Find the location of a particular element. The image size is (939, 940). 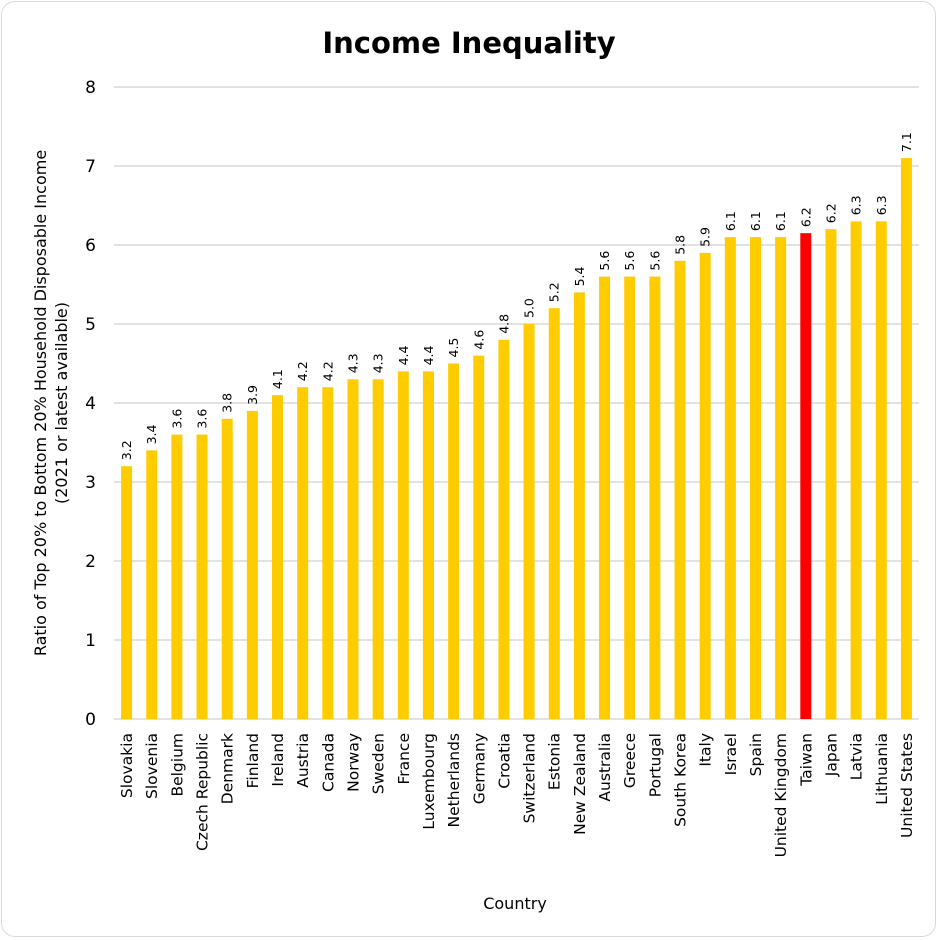

bar-denmark is located at coordinates (227, 568).